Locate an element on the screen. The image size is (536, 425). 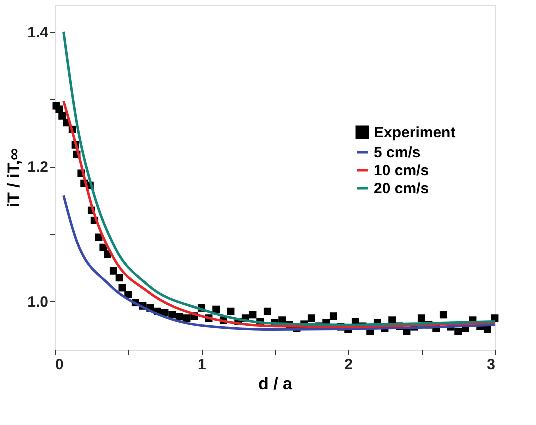
x-axis-title: d / a is located at coordinates (276, 384).